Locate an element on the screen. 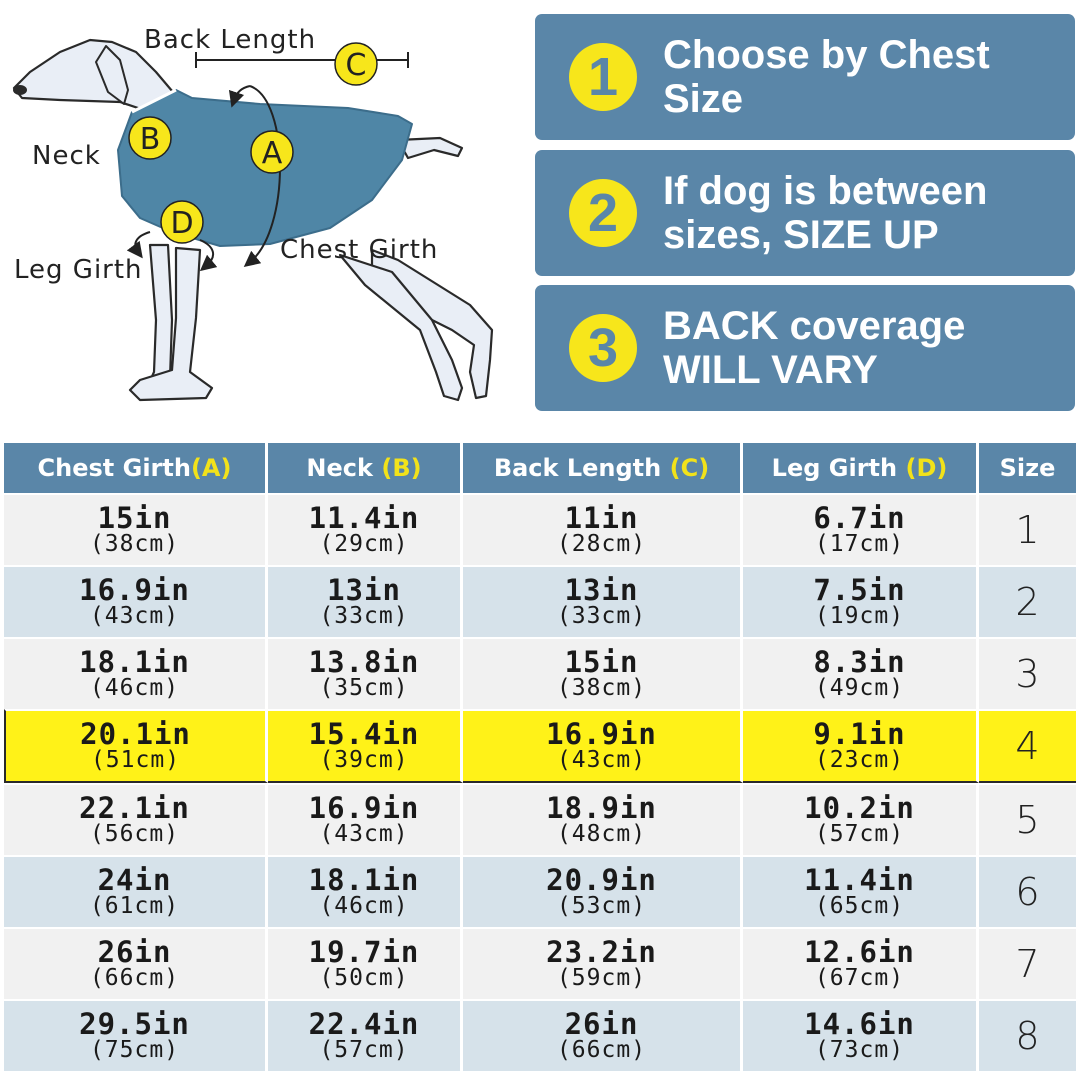 This screenshot has width=1080, height=1080. header-back-length: Back Length (C) is located at coordinates (603, 468).